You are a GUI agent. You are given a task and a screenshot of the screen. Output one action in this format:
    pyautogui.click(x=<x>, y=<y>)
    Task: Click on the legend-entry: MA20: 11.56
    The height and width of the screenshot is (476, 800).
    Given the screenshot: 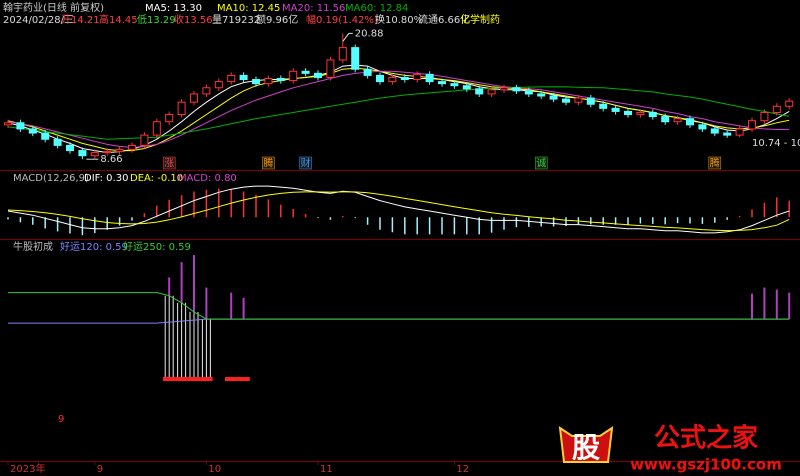 What is the action you would take?
    pyautogui.click(x=313, y=8)
    